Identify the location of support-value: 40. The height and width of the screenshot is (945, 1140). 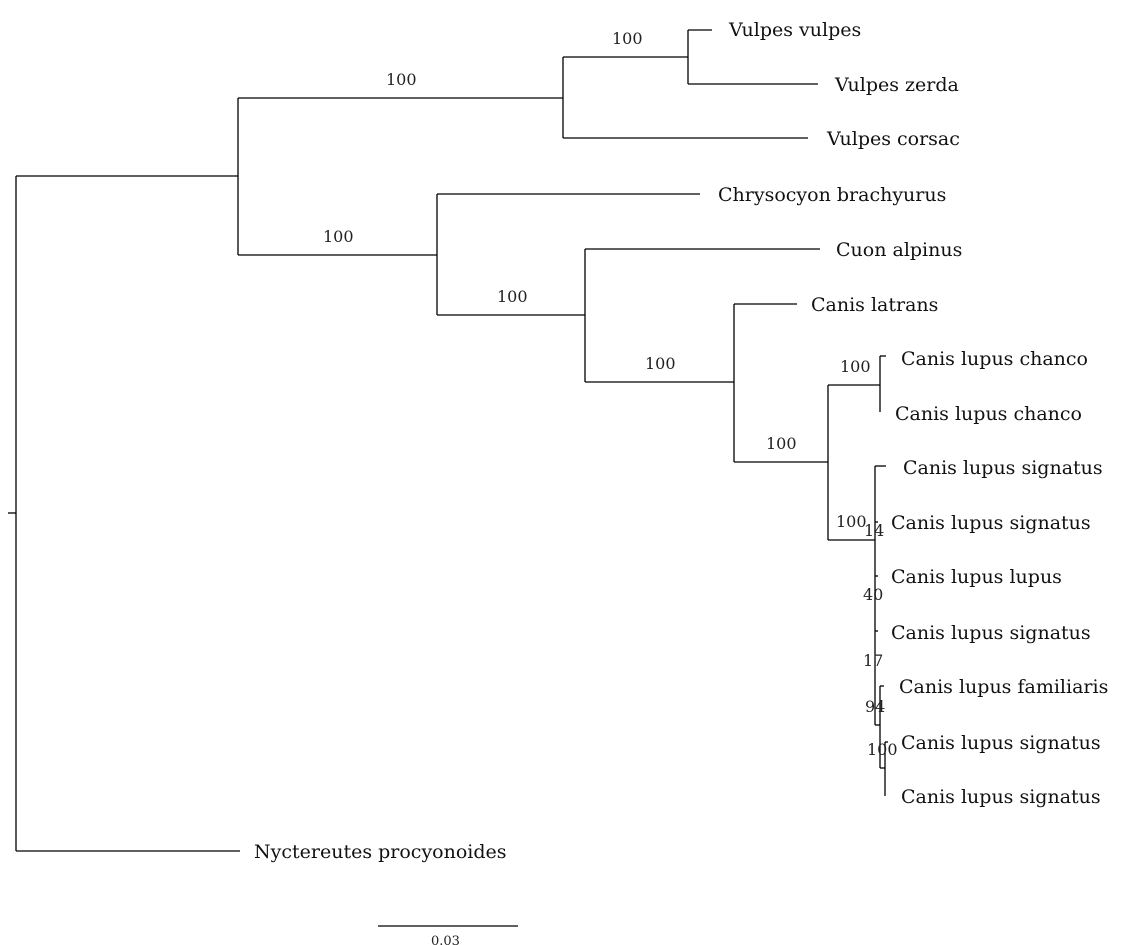
(873, 594).